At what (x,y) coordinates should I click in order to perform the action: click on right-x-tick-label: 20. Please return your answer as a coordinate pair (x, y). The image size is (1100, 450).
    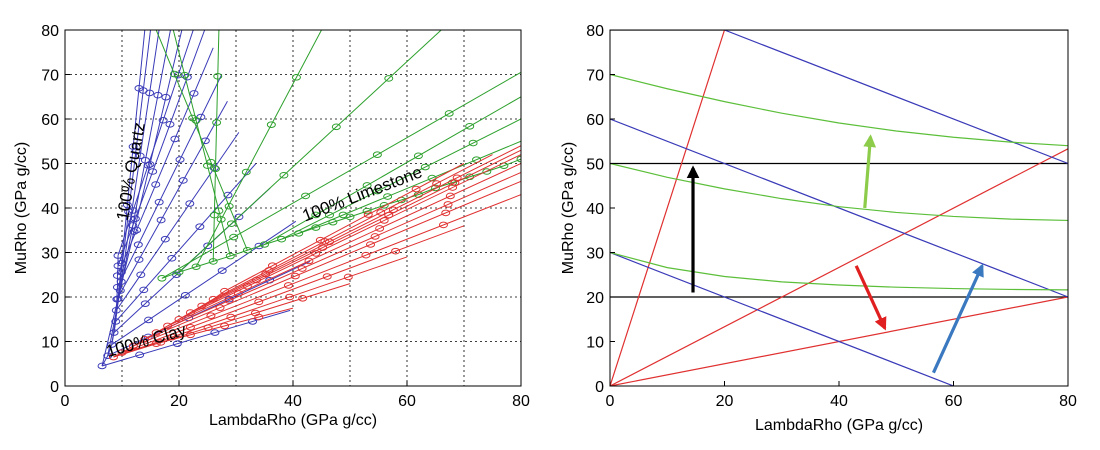
    Looking at the image, I should click on (725, 401).